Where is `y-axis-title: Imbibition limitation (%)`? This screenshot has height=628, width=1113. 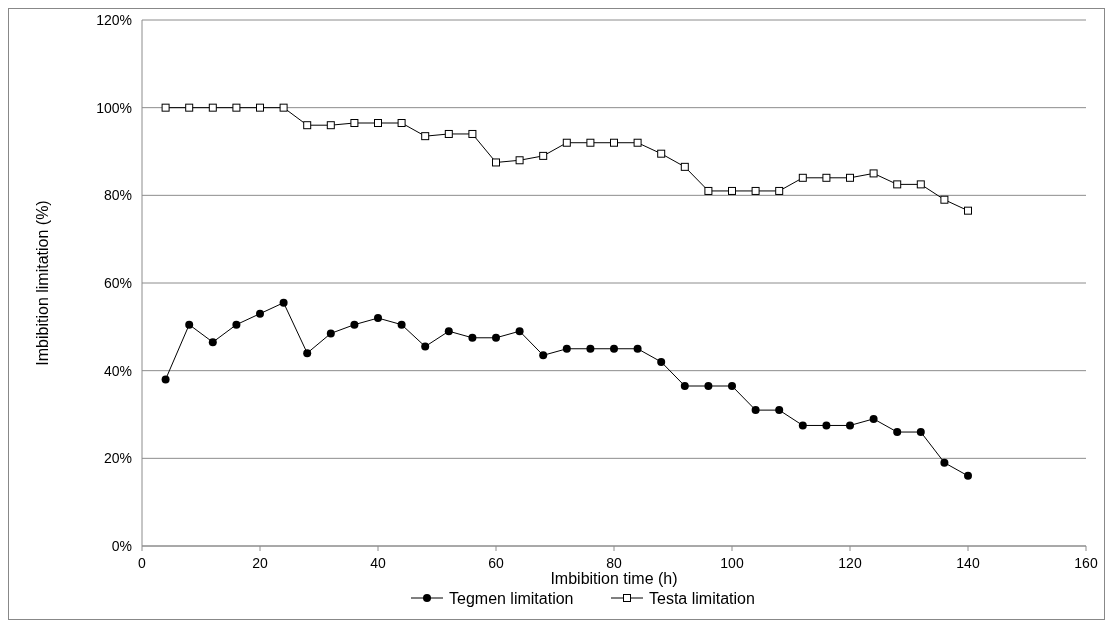
y-axis-title: Imbibition limitation (%) is located at coordinates (42, 283).